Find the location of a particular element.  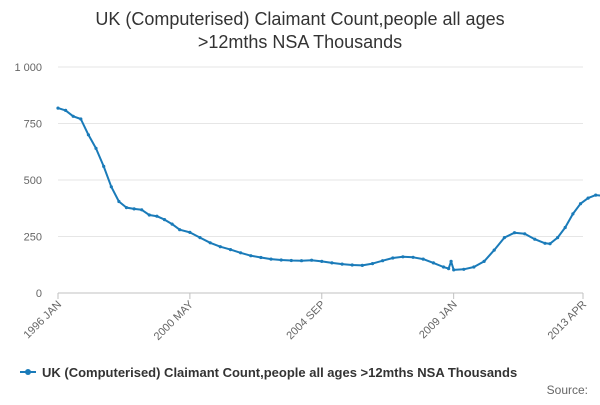

source-label: Source: is located at coordinates (567, 390).